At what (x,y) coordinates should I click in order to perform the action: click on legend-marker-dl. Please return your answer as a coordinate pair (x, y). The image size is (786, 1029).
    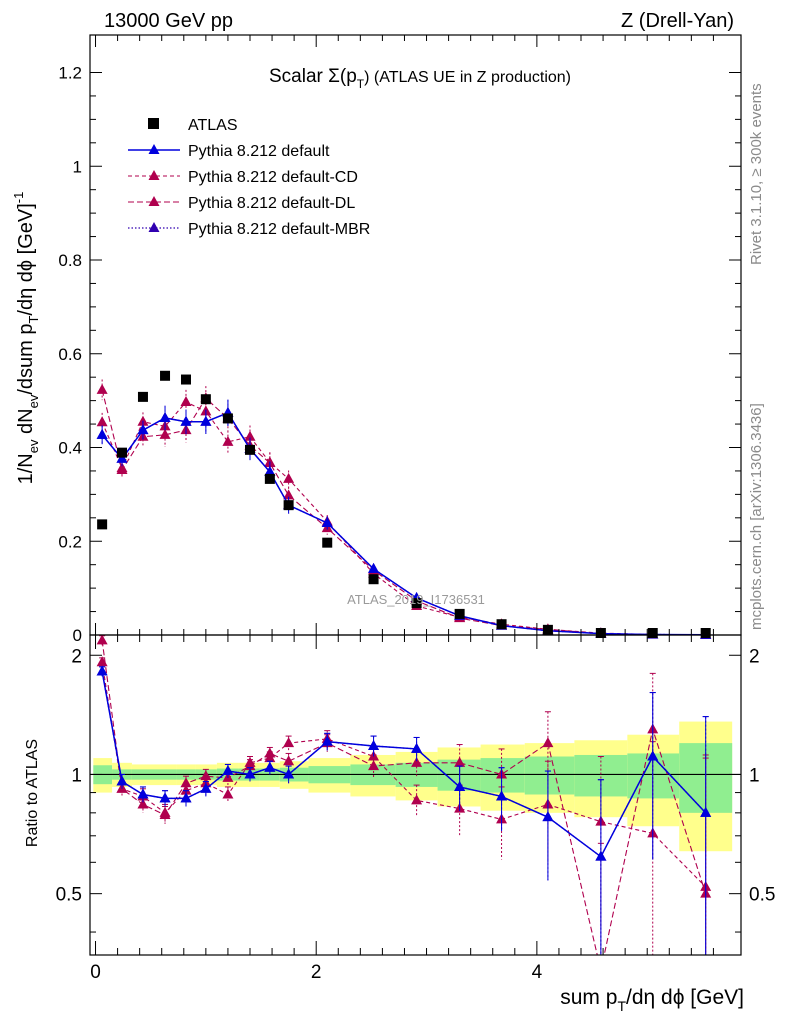
    Looking at the image, I should click on (154, 201).